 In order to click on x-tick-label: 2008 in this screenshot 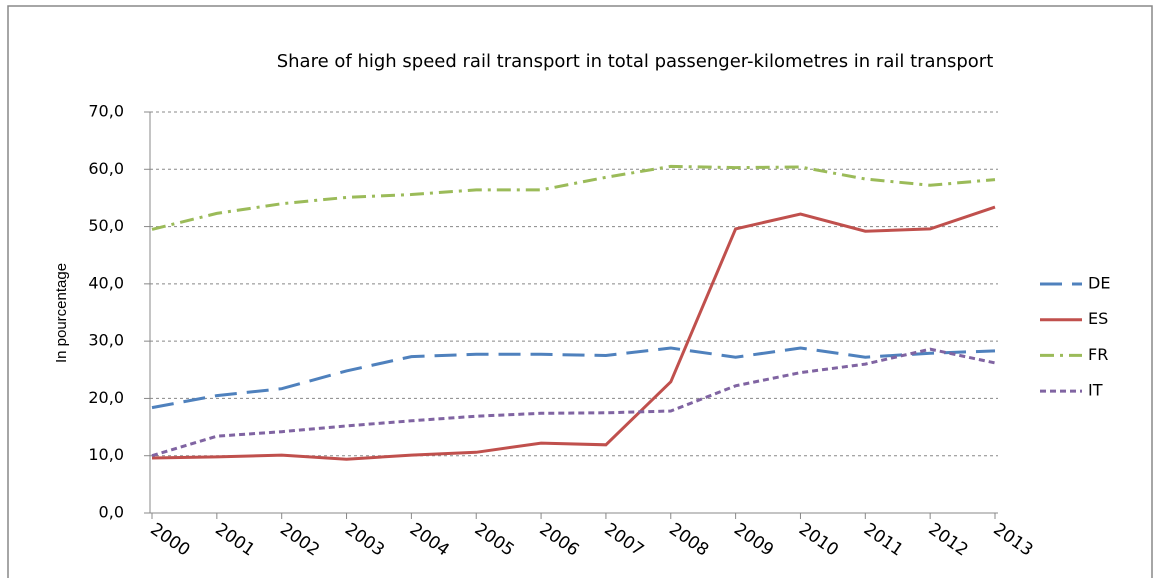, I will do `click(688, 539)`.